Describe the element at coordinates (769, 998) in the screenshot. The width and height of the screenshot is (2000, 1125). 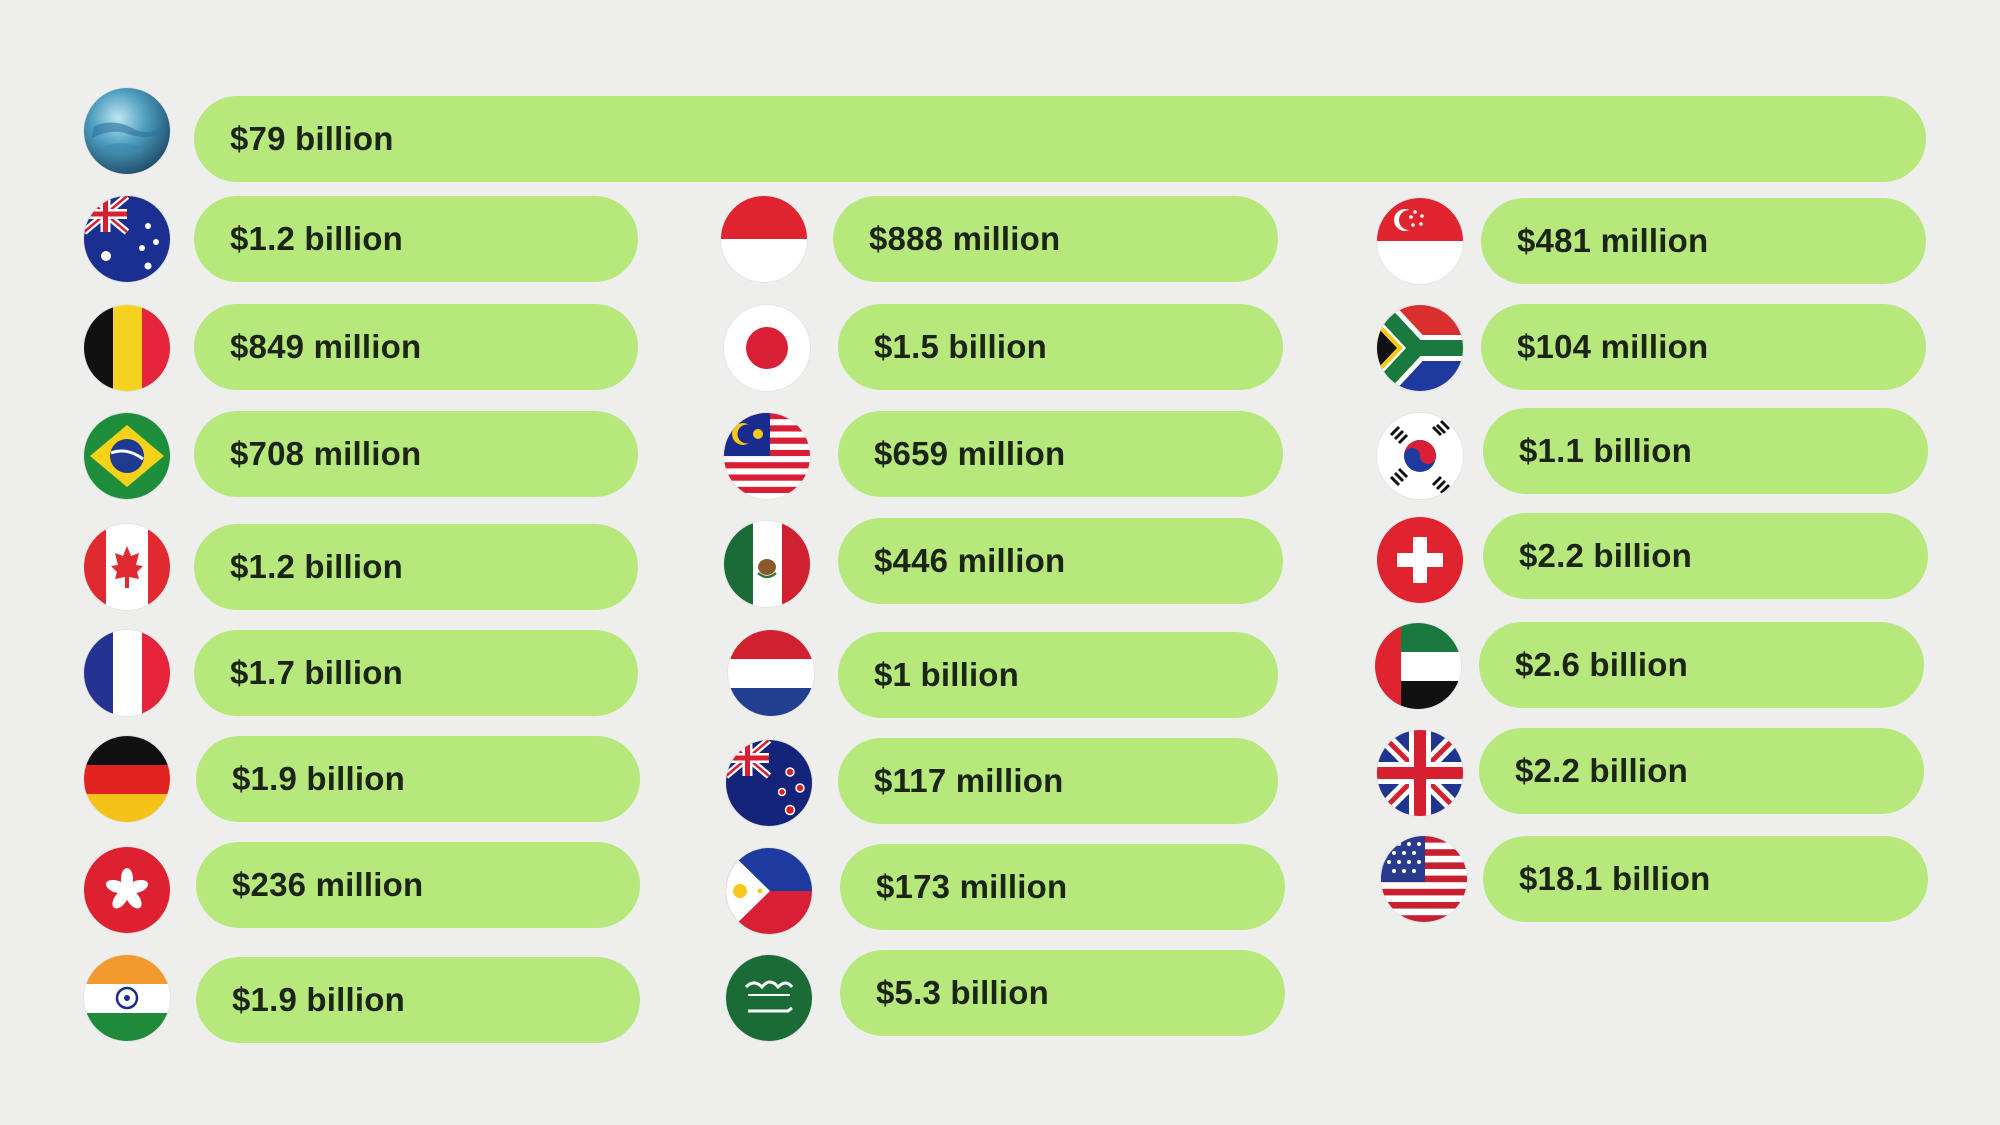
I see `saudi-arabia-flag-icon` at that location.